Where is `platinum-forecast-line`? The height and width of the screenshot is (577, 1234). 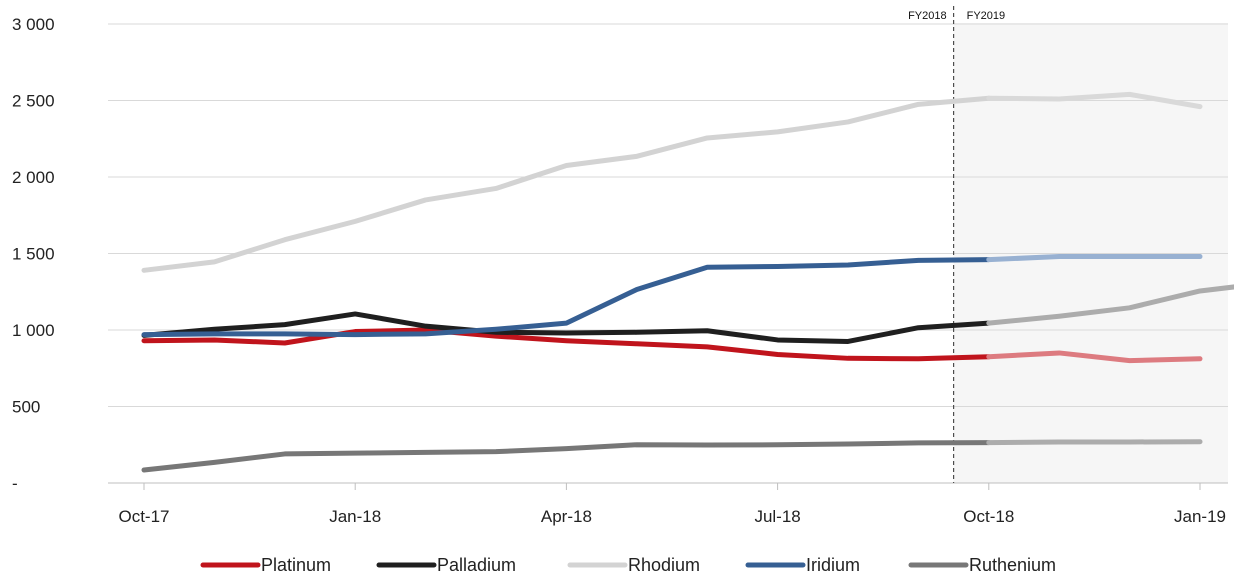 platinum-forecast-line is located at coordinates (1094, 357).